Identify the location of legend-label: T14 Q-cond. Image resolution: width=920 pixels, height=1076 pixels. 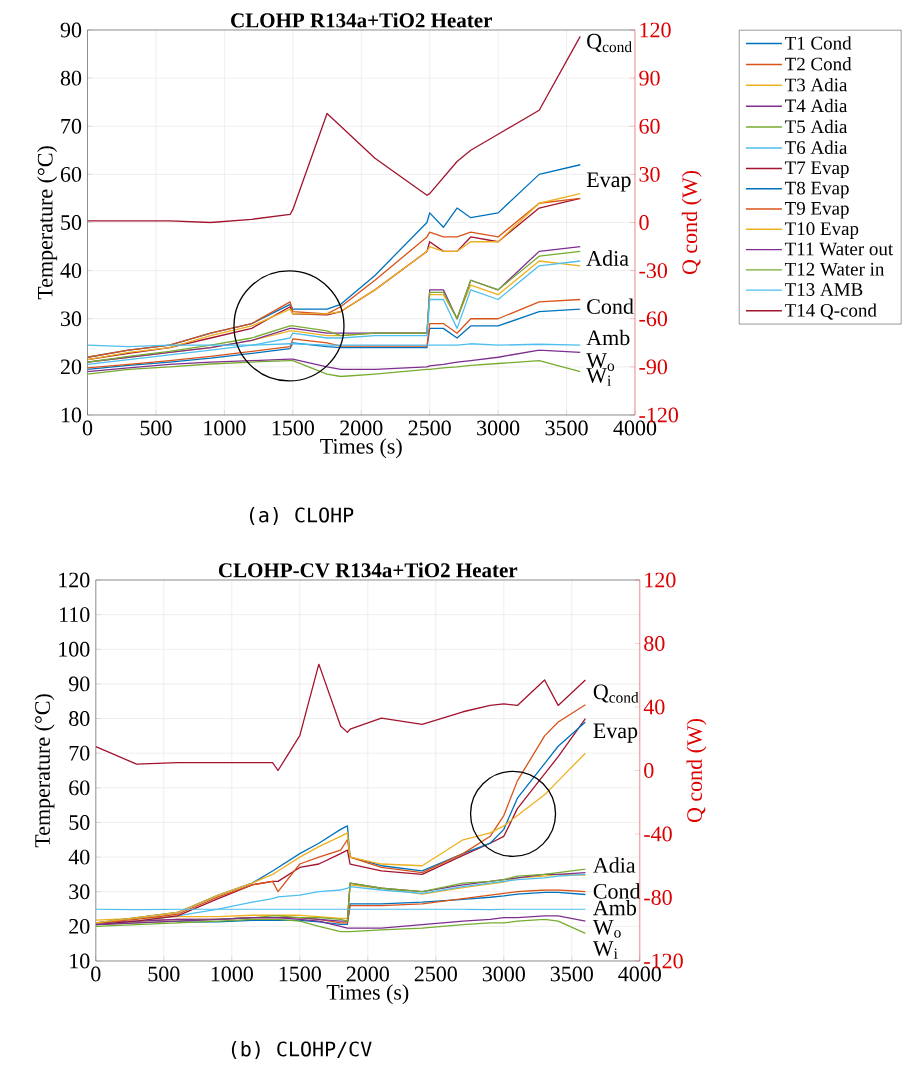
(830, 311).